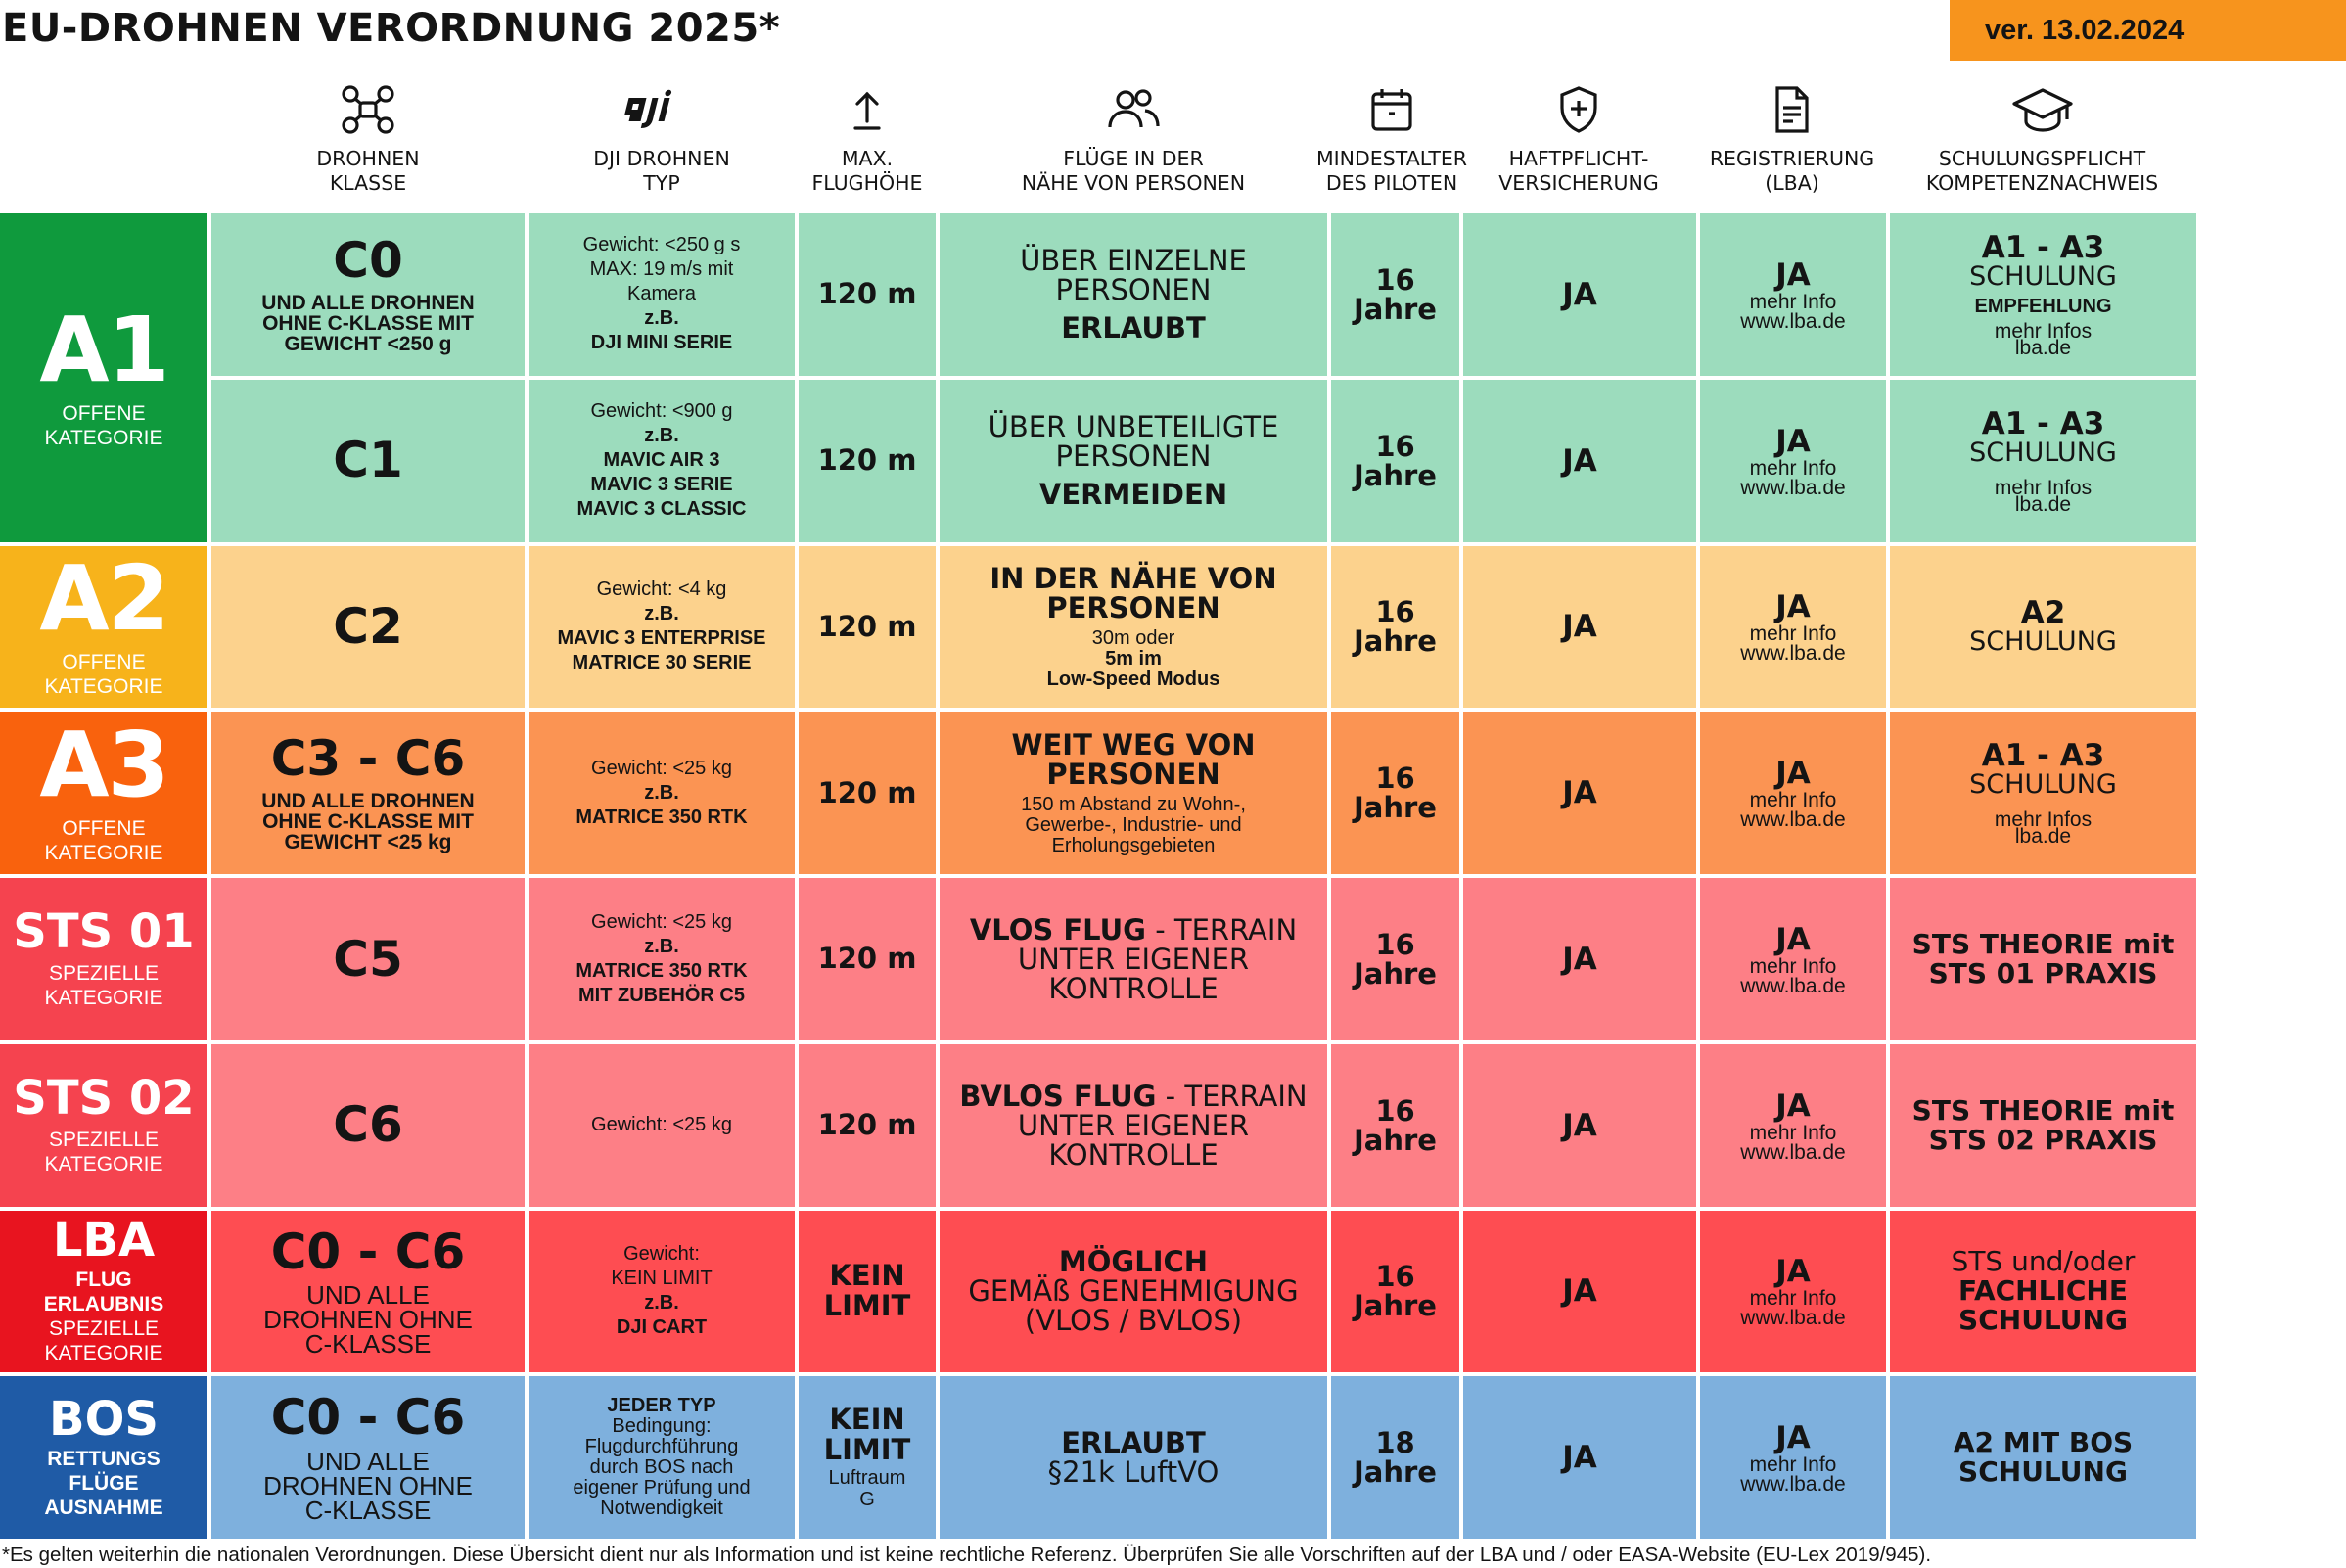 Image resolution: width=2346 pixels, height=1568 pixels. What do you see at coordinates (2043, 1291) in the screenshot?
I see `cell-training: STS und/oder FACHLICHE SCHULUNG` at bounding box center [2043, 1291].